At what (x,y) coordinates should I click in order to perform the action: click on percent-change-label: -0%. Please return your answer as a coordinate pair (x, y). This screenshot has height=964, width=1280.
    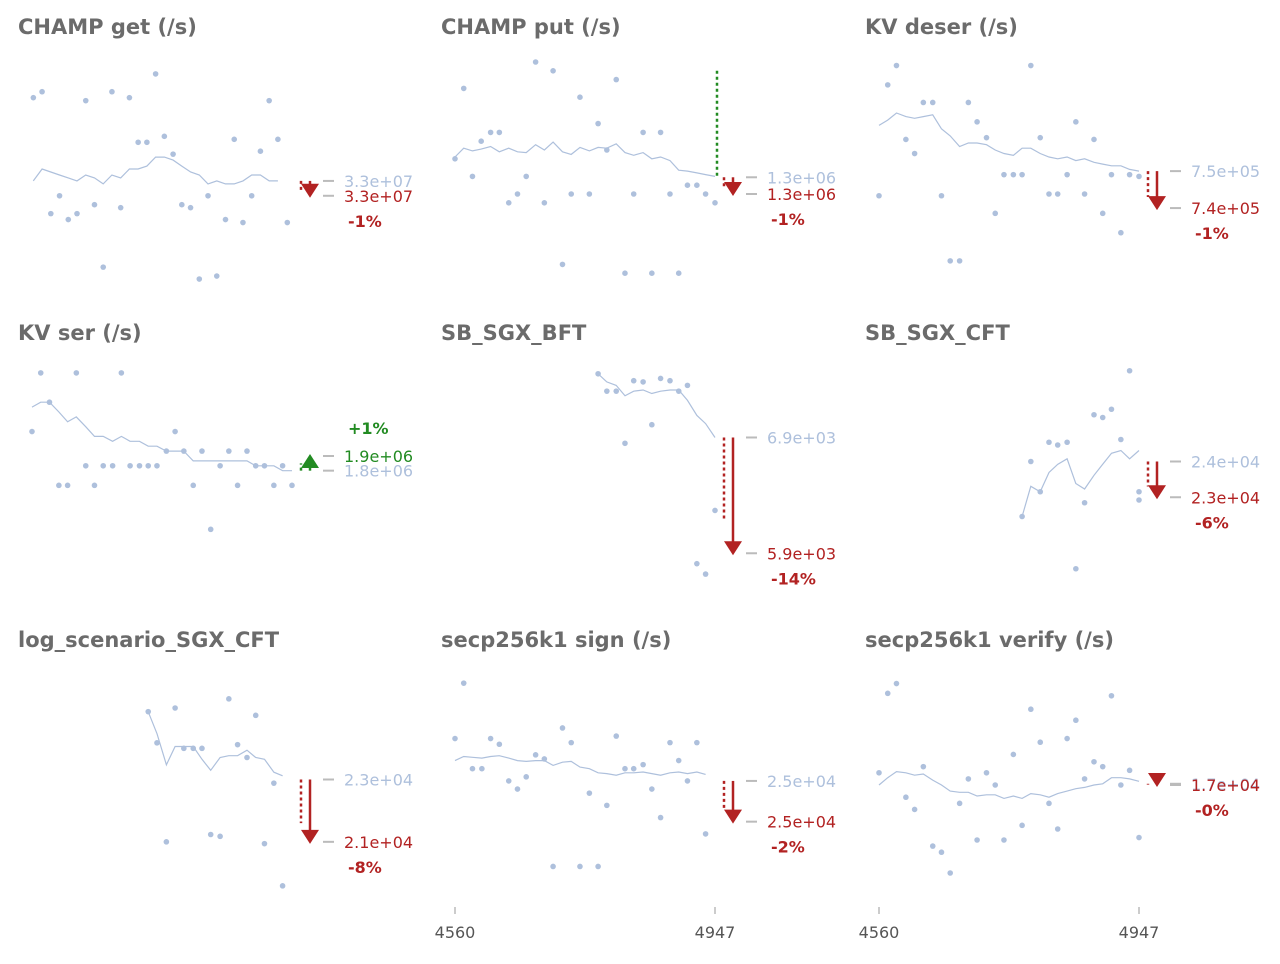
    Looking at the image, I should click on (1212, 810).